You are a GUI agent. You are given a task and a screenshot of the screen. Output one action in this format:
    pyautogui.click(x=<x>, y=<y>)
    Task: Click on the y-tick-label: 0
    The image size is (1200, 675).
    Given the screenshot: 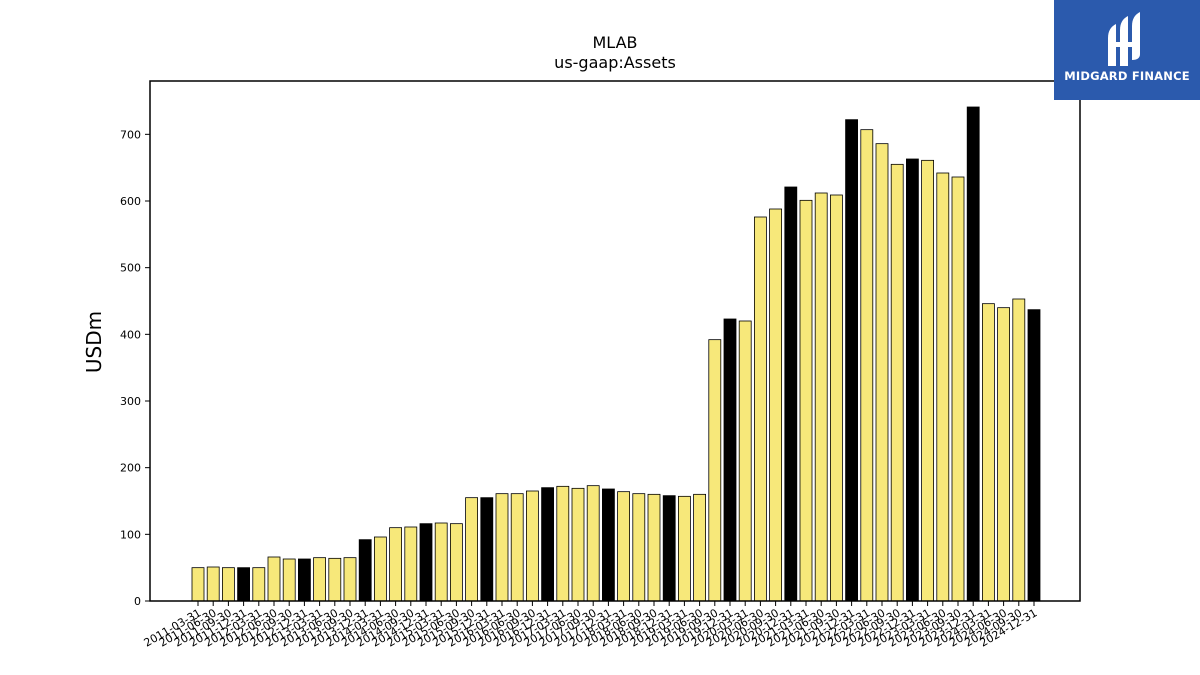 What is the action you would take?
    pyautogui.click(x=137, y=601)
    